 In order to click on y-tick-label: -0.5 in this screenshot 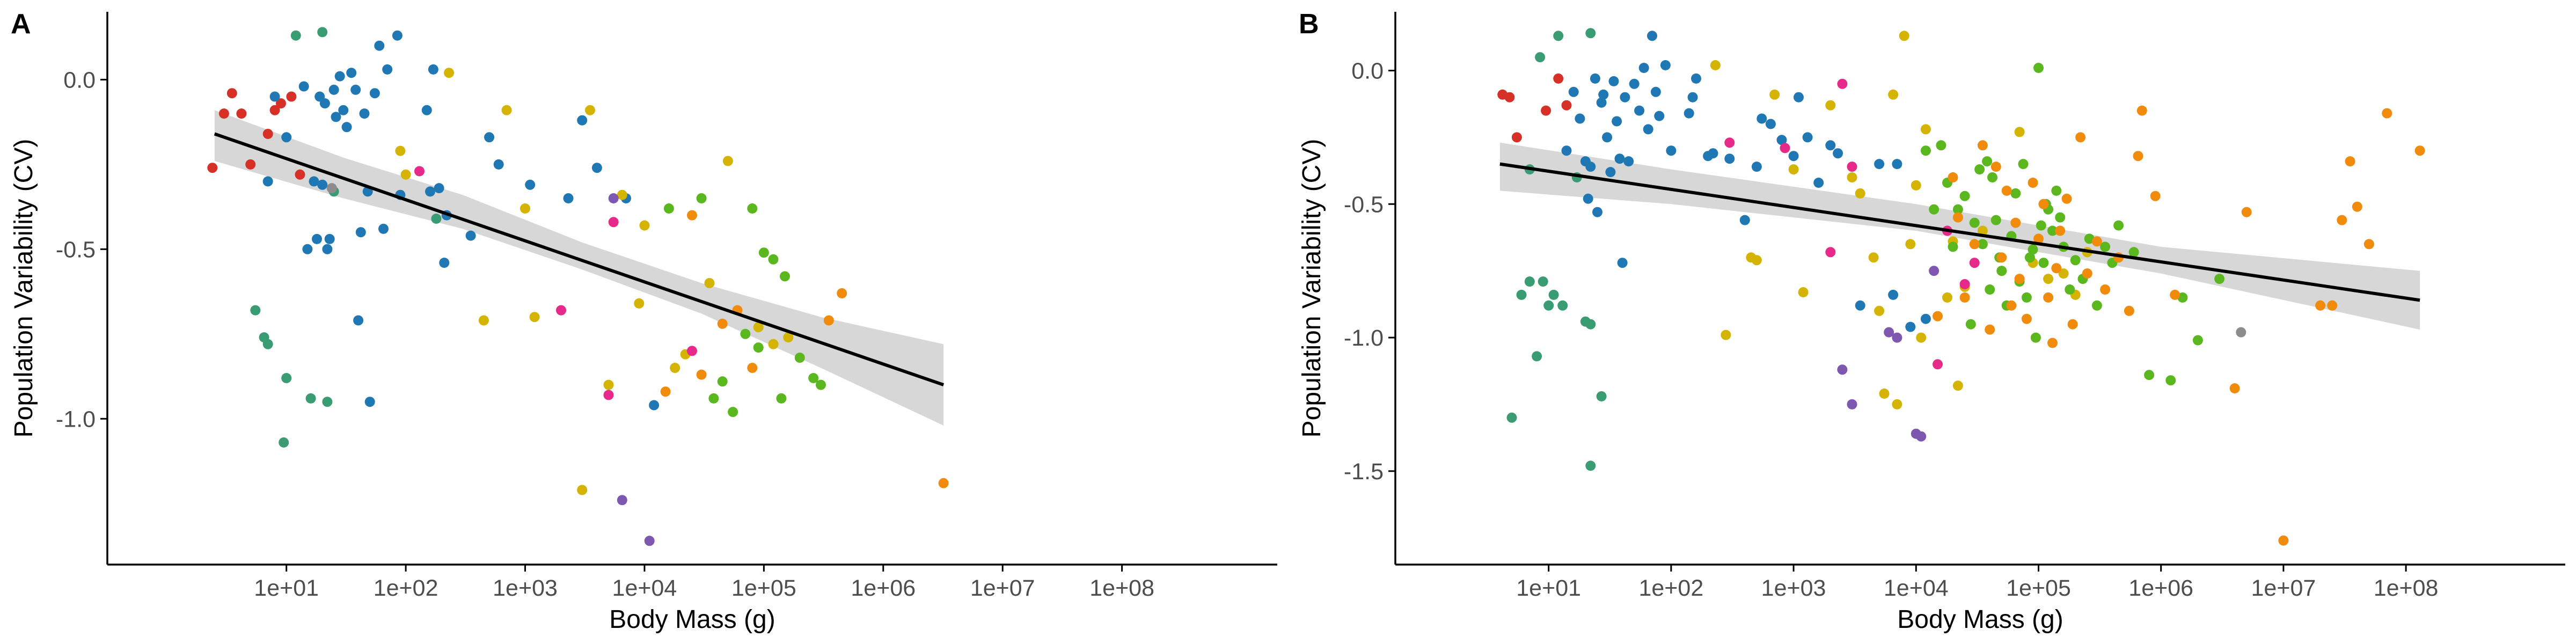, I will do `click(1364, 204)`.